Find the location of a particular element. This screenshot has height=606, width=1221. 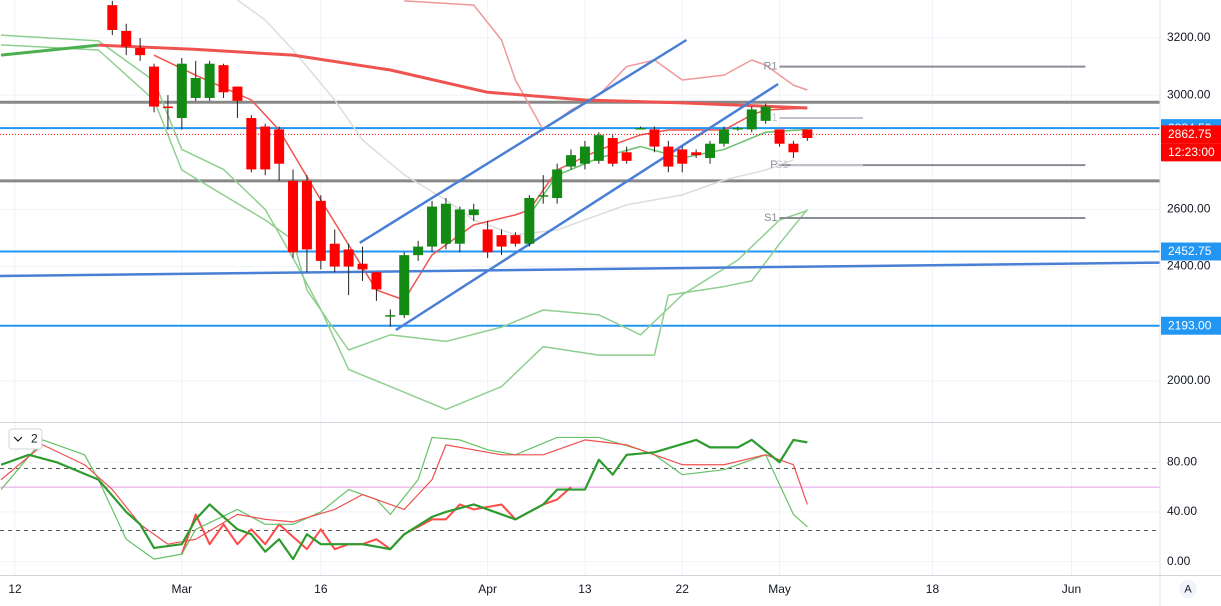

legend-button: 2 is located at coordinates (25, 439).